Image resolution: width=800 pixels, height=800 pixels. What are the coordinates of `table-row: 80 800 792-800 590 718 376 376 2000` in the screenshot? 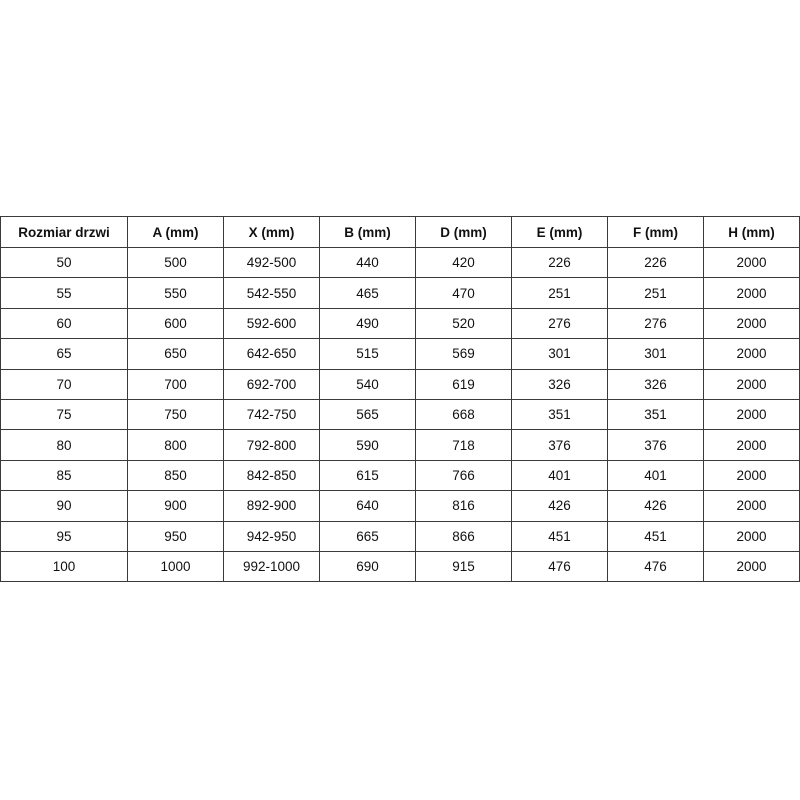 It's located at (400, 445).